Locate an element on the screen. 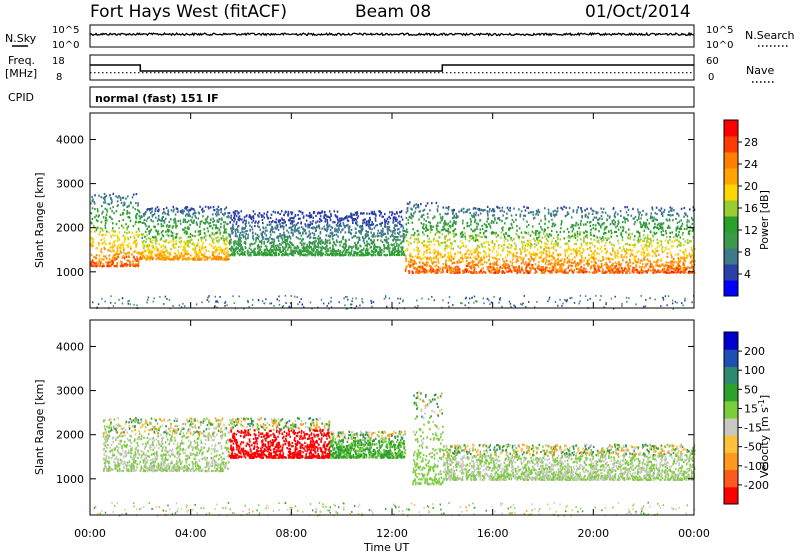  scatter-band is located at coordinates (569, 239).